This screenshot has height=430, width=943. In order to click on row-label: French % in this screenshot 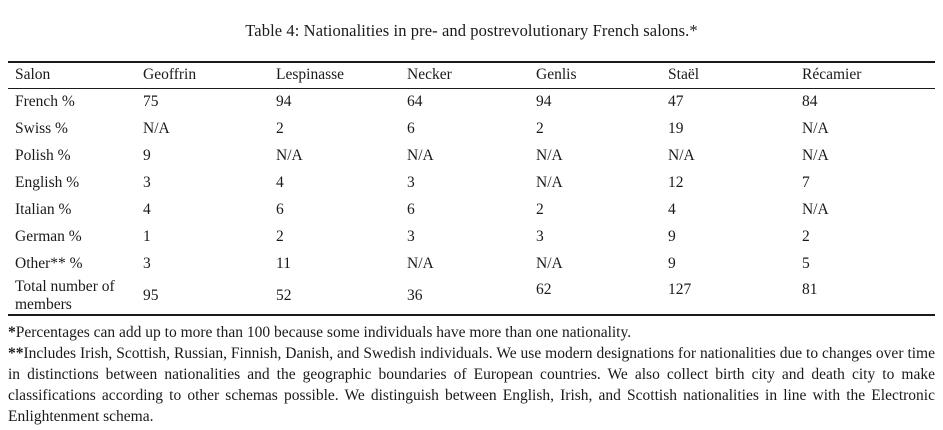, I will do `click(45, 101)`.